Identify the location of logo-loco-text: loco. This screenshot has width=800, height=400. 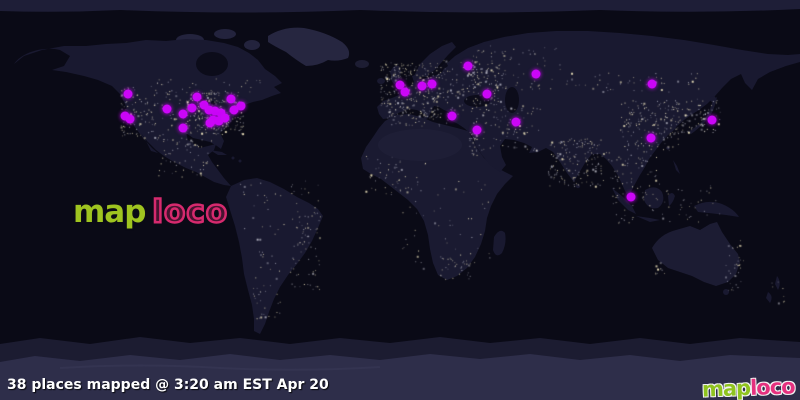
(190, 212).